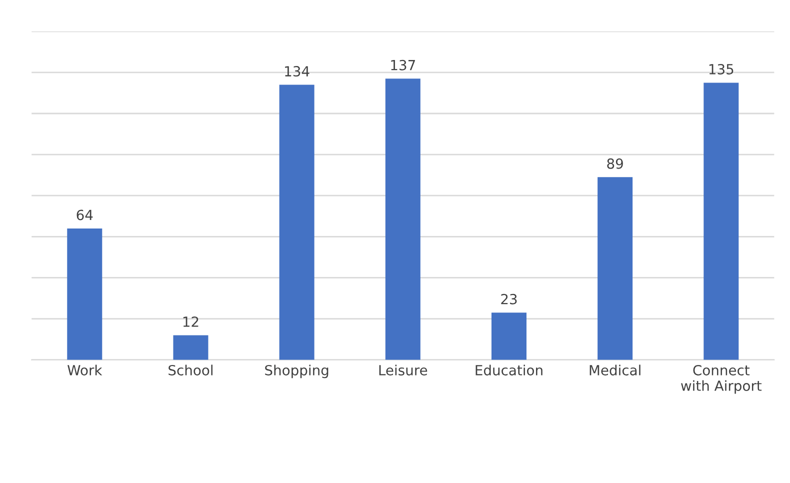 This screenshot has height=483, width=790. Describe the element at coordinates (615, 370) in the screenshot. I see `x-tick-label: Medical` at that location.